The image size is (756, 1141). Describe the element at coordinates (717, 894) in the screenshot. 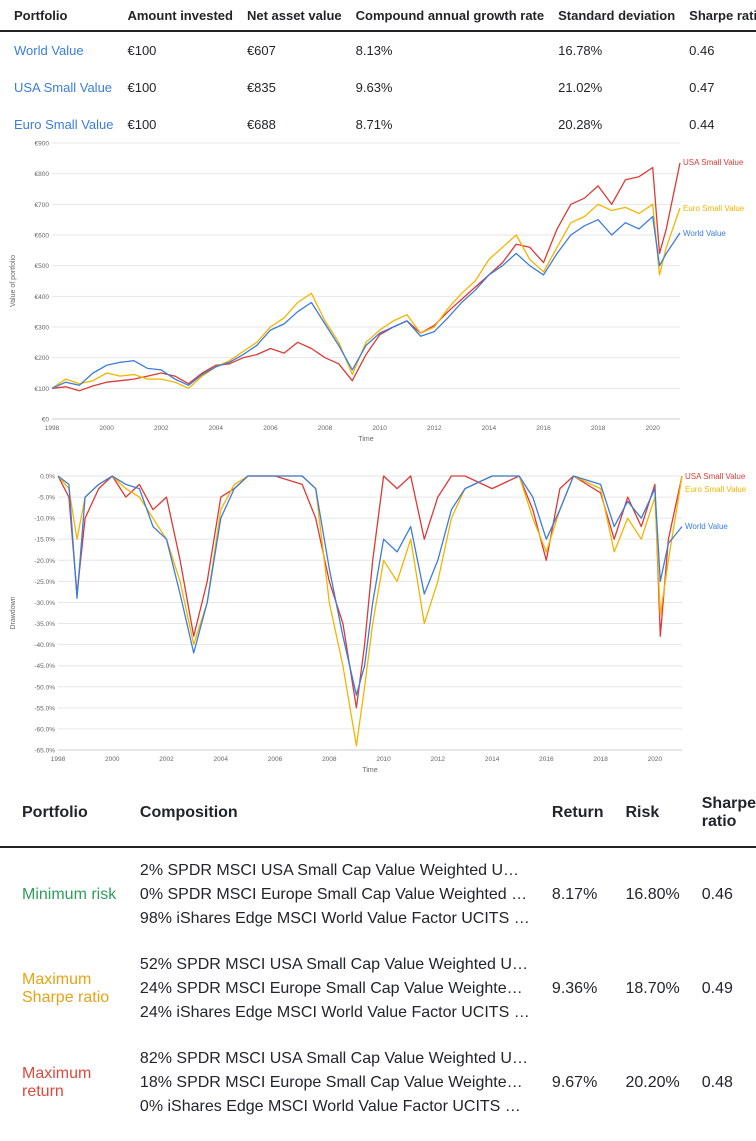

I see `sharpe-value: 0.46` at that location.